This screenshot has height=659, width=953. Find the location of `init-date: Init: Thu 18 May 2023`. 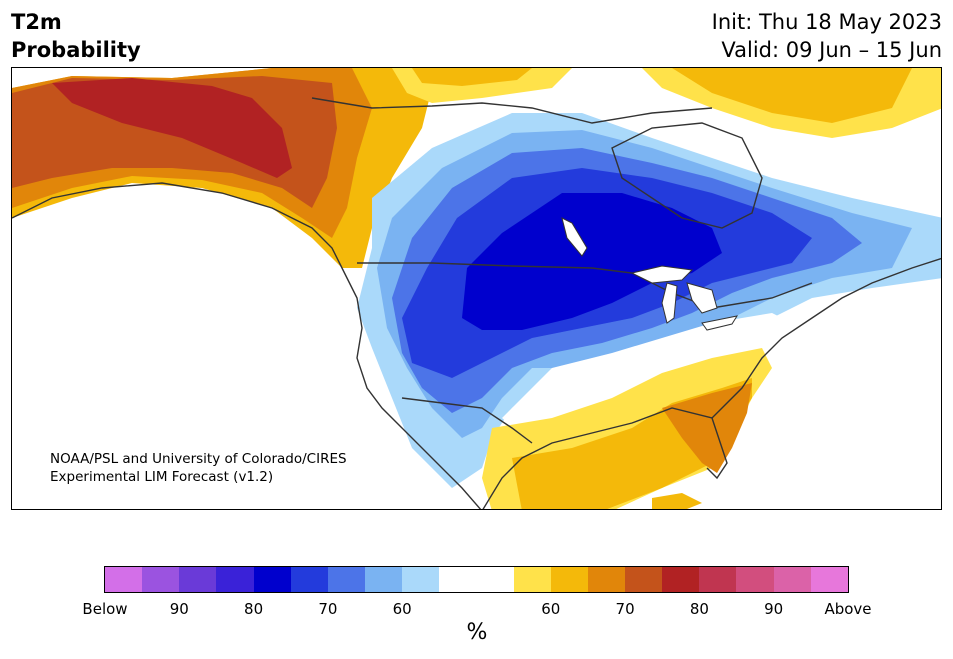

init-date: Init: Thu 18 May 2023 is located at coordinates (826, 22).